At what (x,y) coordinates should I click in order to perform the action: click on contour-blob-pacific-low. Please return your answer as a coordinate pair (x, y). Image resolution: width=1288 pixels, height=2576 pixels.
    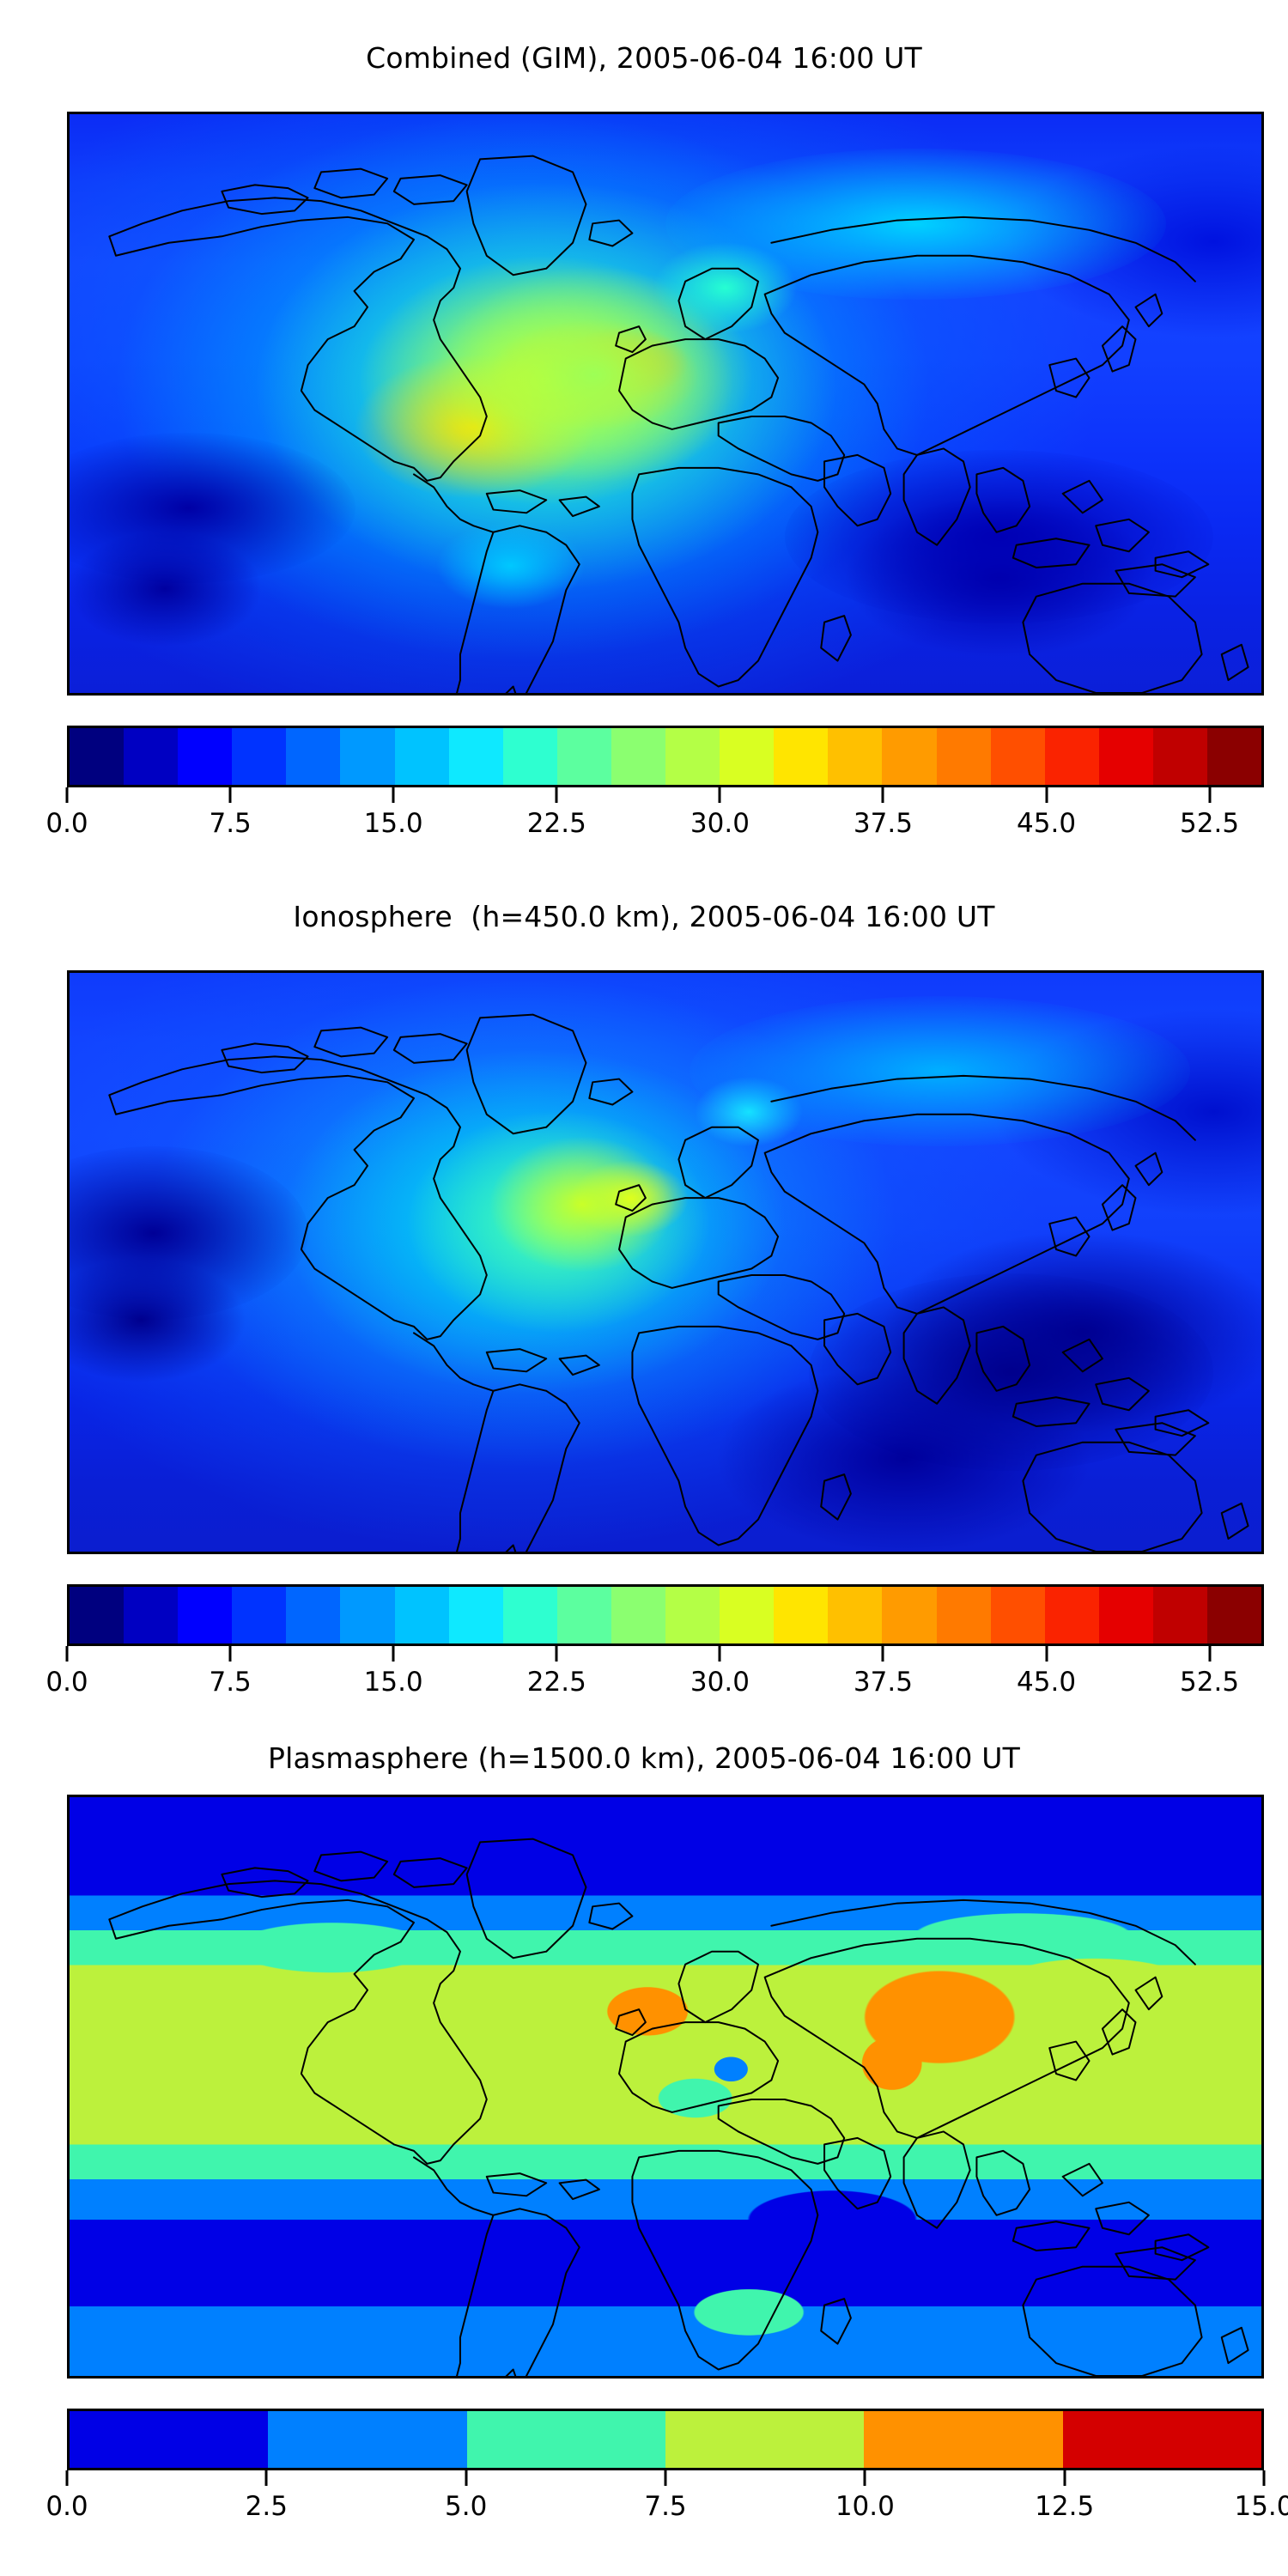
    Looking at the image, I should click on (213, 508).